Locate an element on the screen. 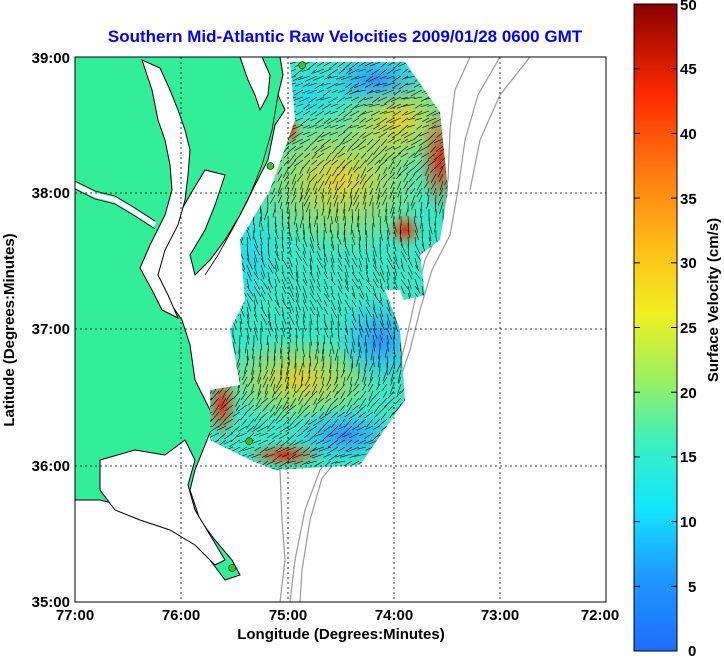  colorbar is located at coordinates (655, 327).